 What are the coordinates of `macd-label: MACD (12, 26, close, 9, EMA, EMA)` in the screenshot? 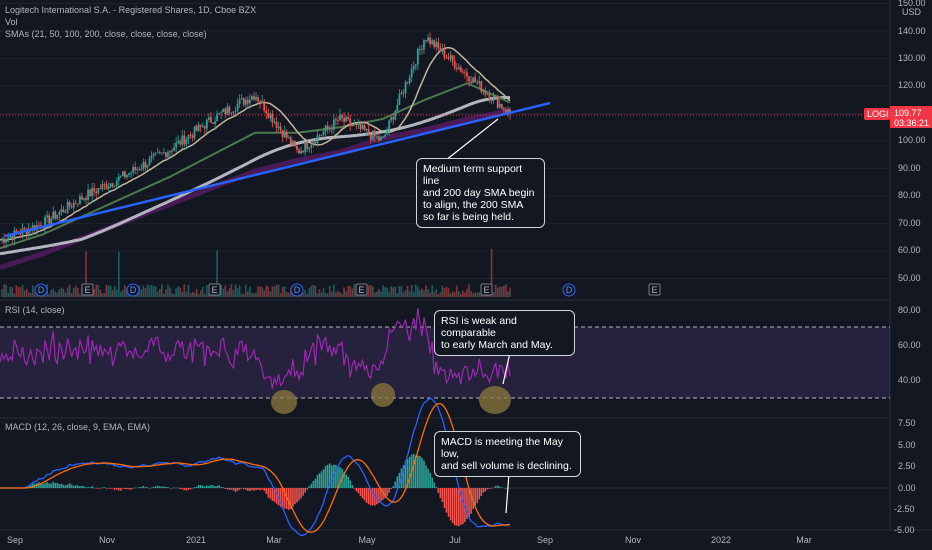 It's located at (77, 427).